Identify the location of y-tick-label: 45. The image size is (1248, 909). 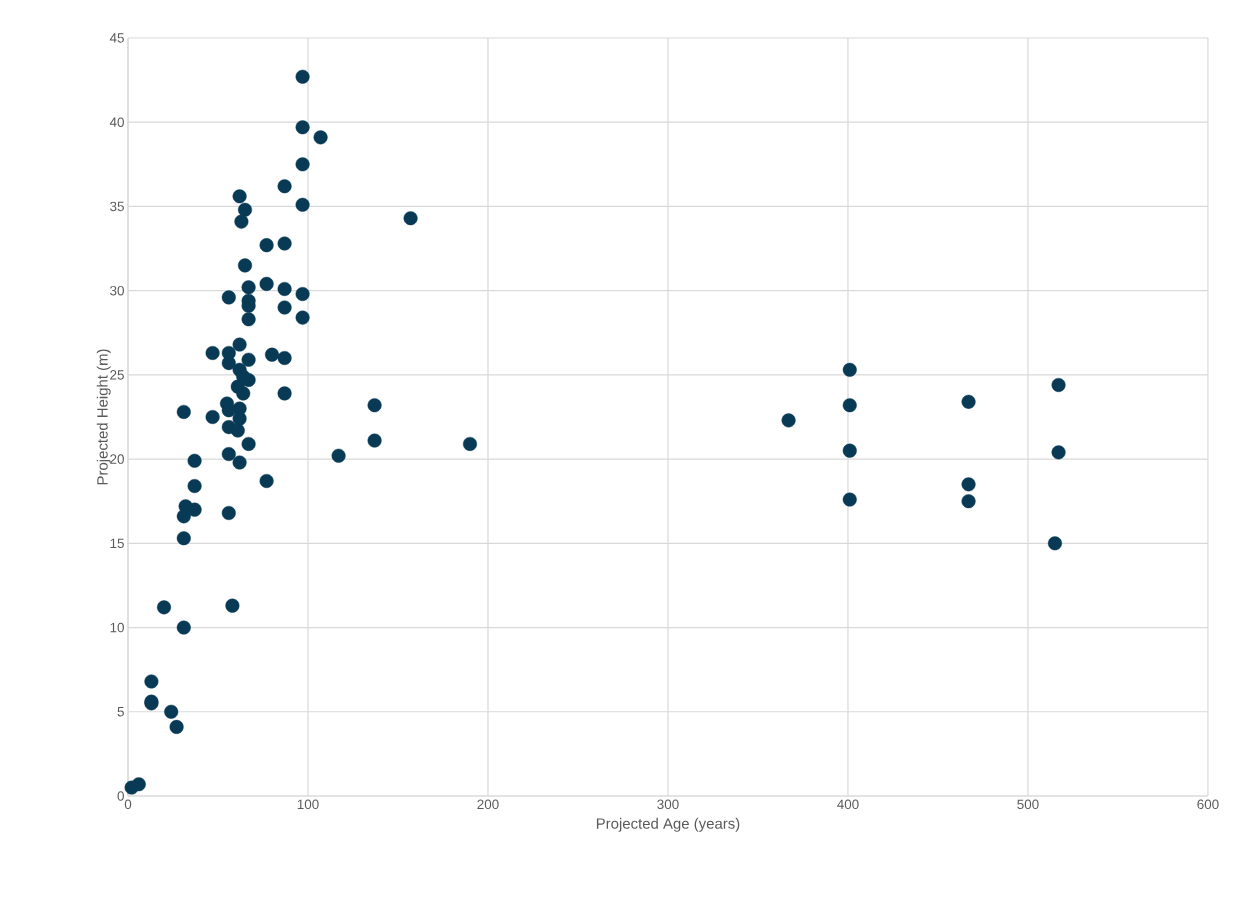
(116, 38).